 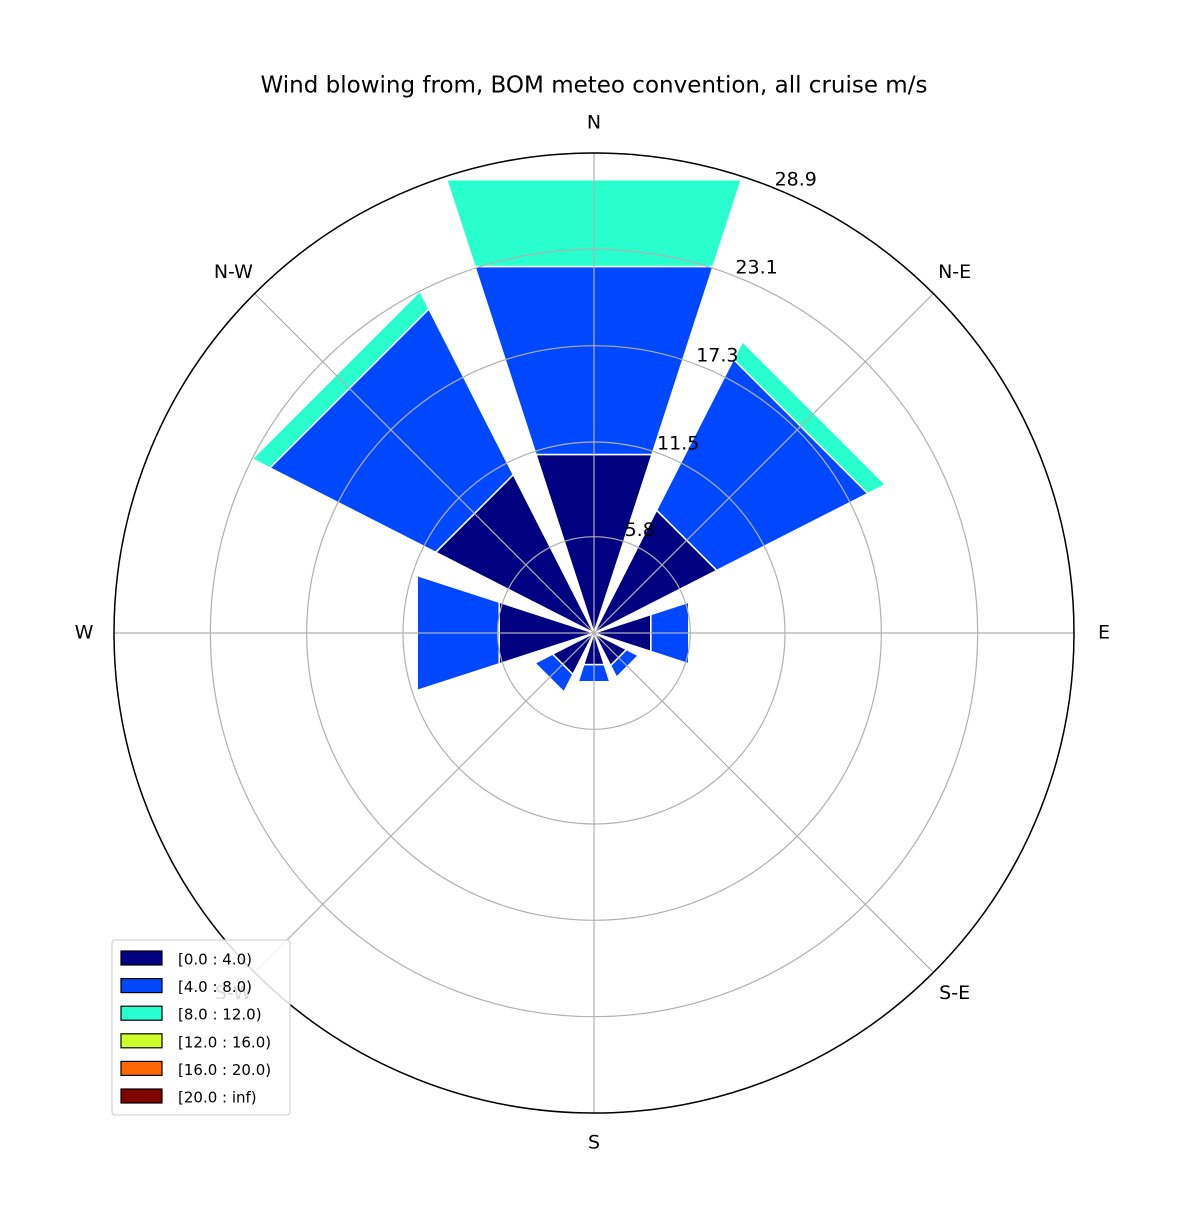 What do you see at coordinates (215, 960) in the screenshot?
I see `legend-label: [0.0 : 4.0)` at bounding box center [215, 960].